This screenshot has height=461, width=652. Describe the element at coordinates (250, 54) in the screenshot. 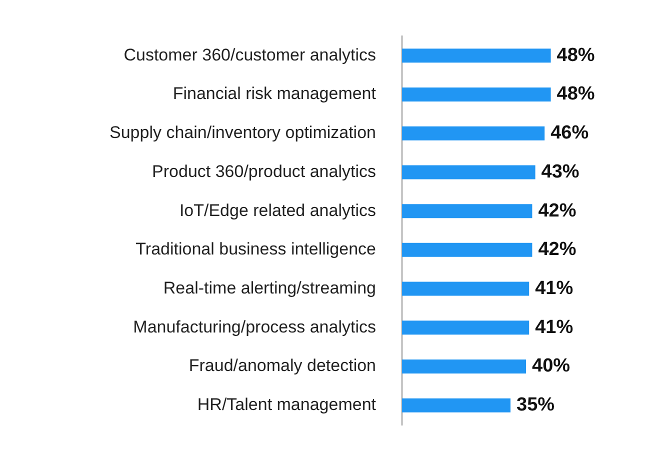

I see `y-tick-label: Customer 360/customer analytics` at that location.